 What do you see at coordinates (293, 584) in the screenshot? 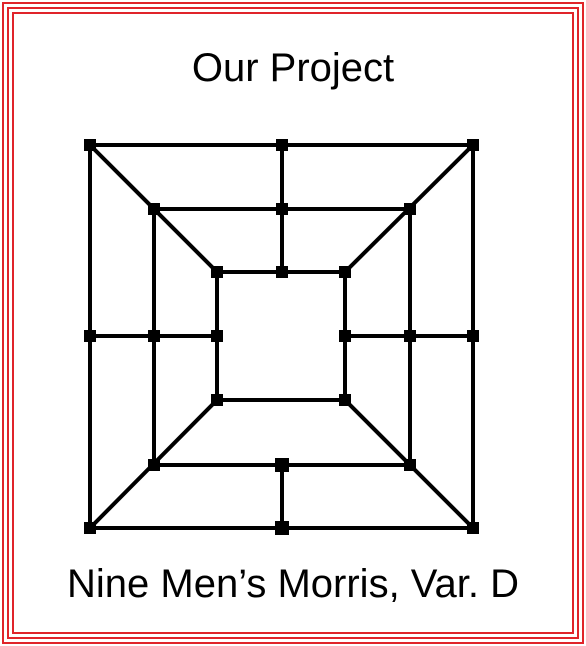
I see `board-caption: Nine Men’s Morris, Var. D` at bounding box center [293, 584].